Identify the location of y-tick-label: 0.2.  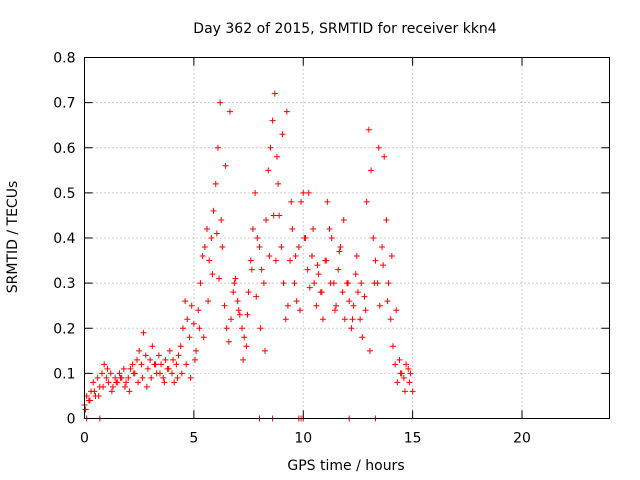
(64, 329).